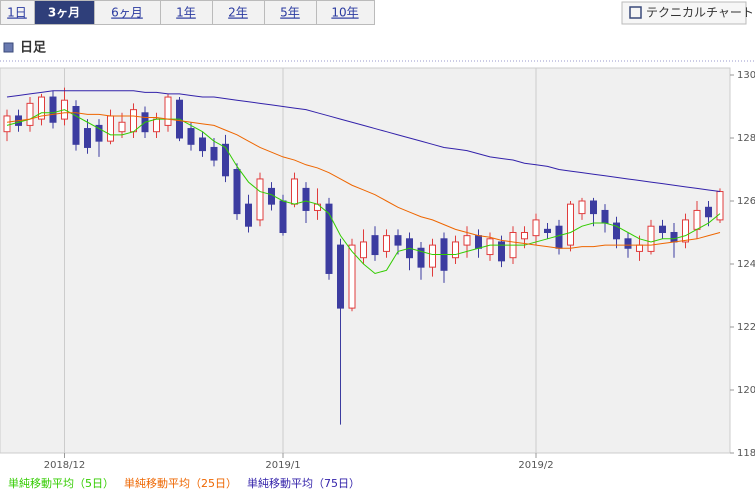  I want to click on x-tick-label: 2019/2, so click(535, 465).